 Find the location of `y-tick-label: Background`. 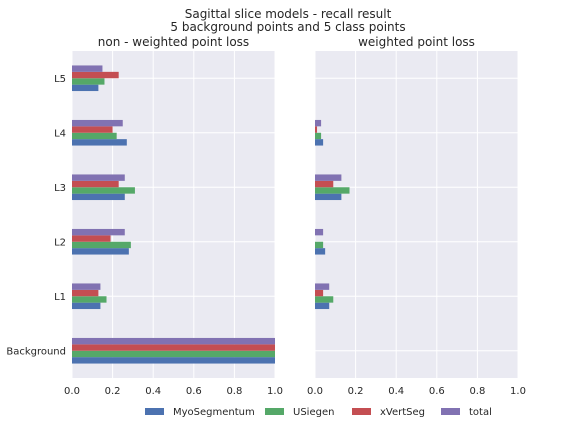

y-tick-label: Background is located at coordinates (36, 351).